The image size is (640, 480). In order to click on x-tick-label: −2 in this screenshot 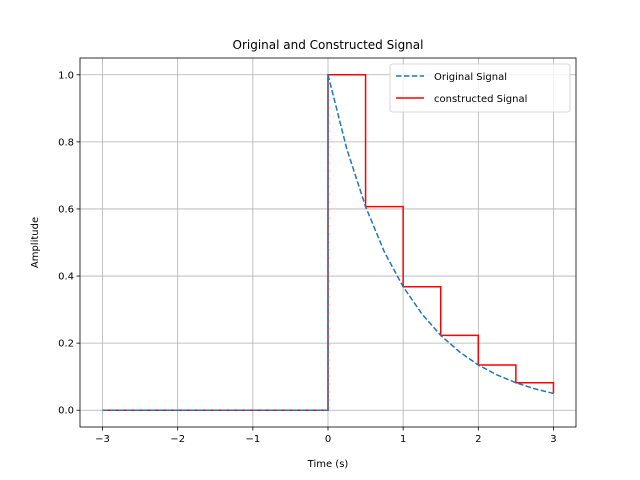, I will do `click(177, 439)`.